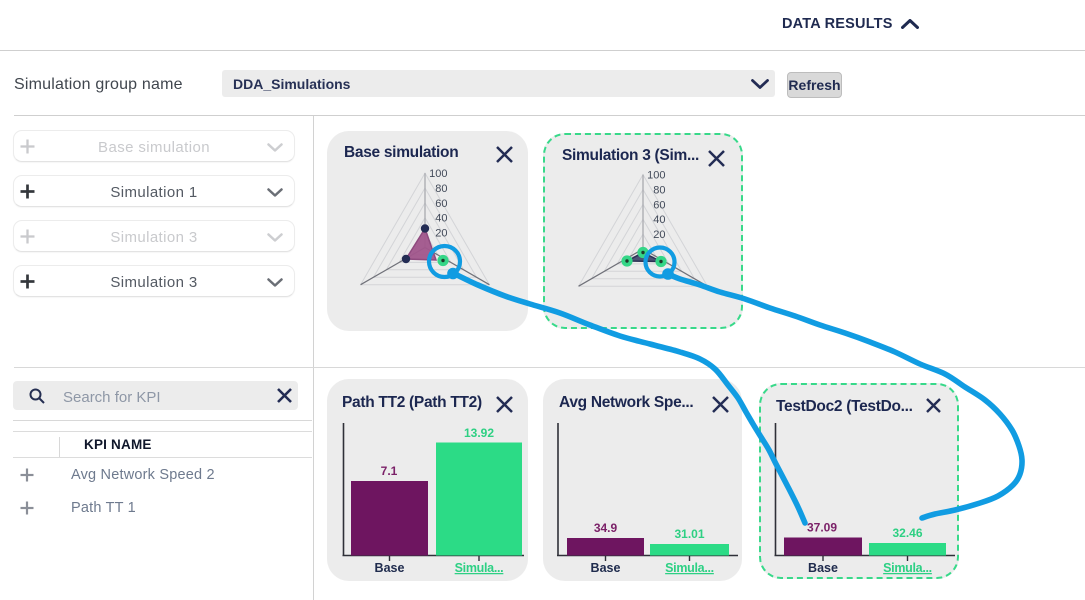  What do you see at coordinates (389, 471) in the screenshot?
I see `svg-text: 7.1` at bounding box center [389, 471].